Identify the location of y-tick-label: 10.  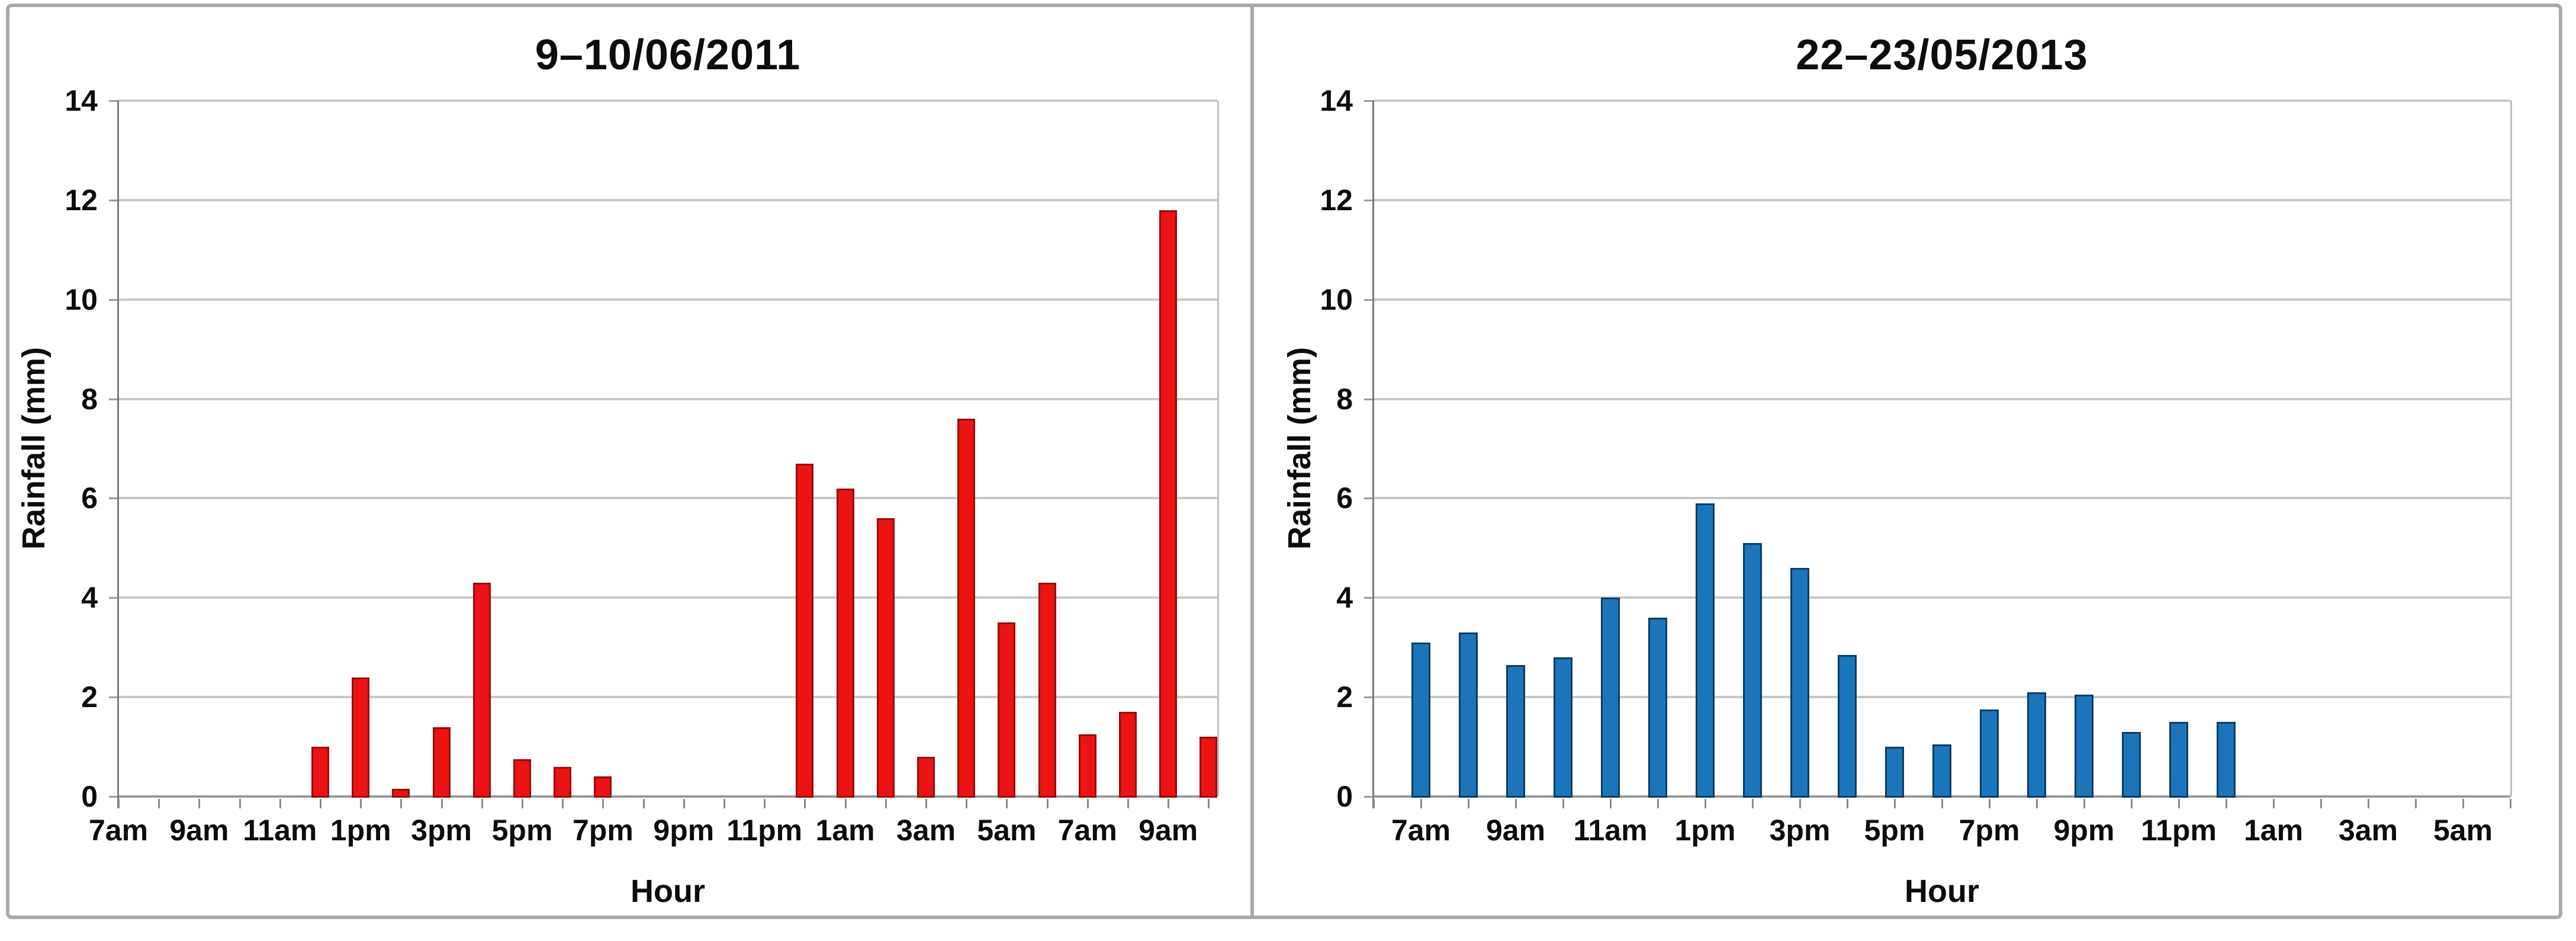
(81, 299).